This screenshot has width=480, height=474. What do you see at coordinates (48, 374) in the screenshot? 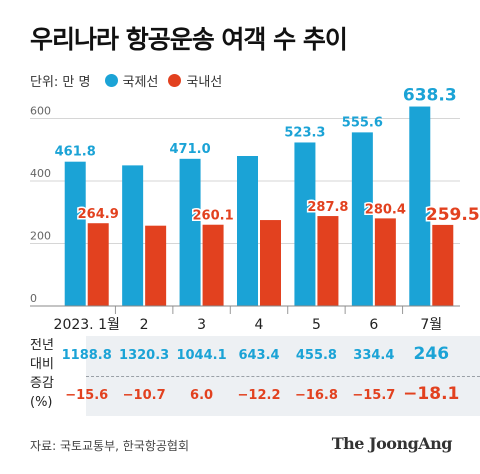
I see `yoy-table-header: 전년 대비 증감 (%)` at bounding box center [48, 374].